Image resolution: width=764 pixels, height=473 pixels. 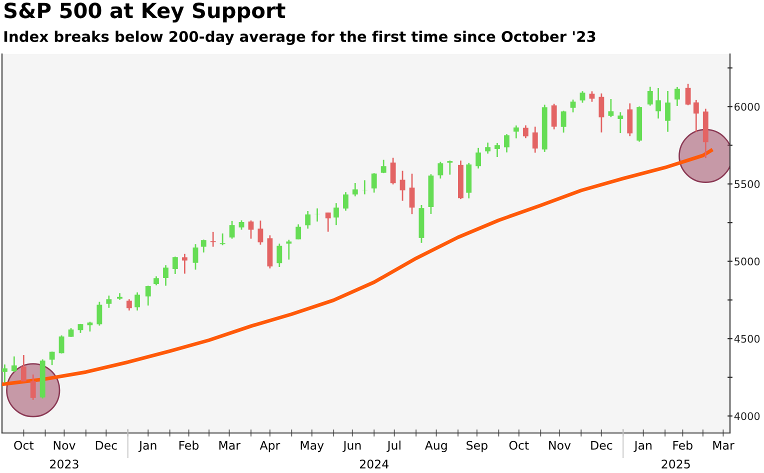 I want to click on y-tick-label: 4500, so click(x=747, y=338).